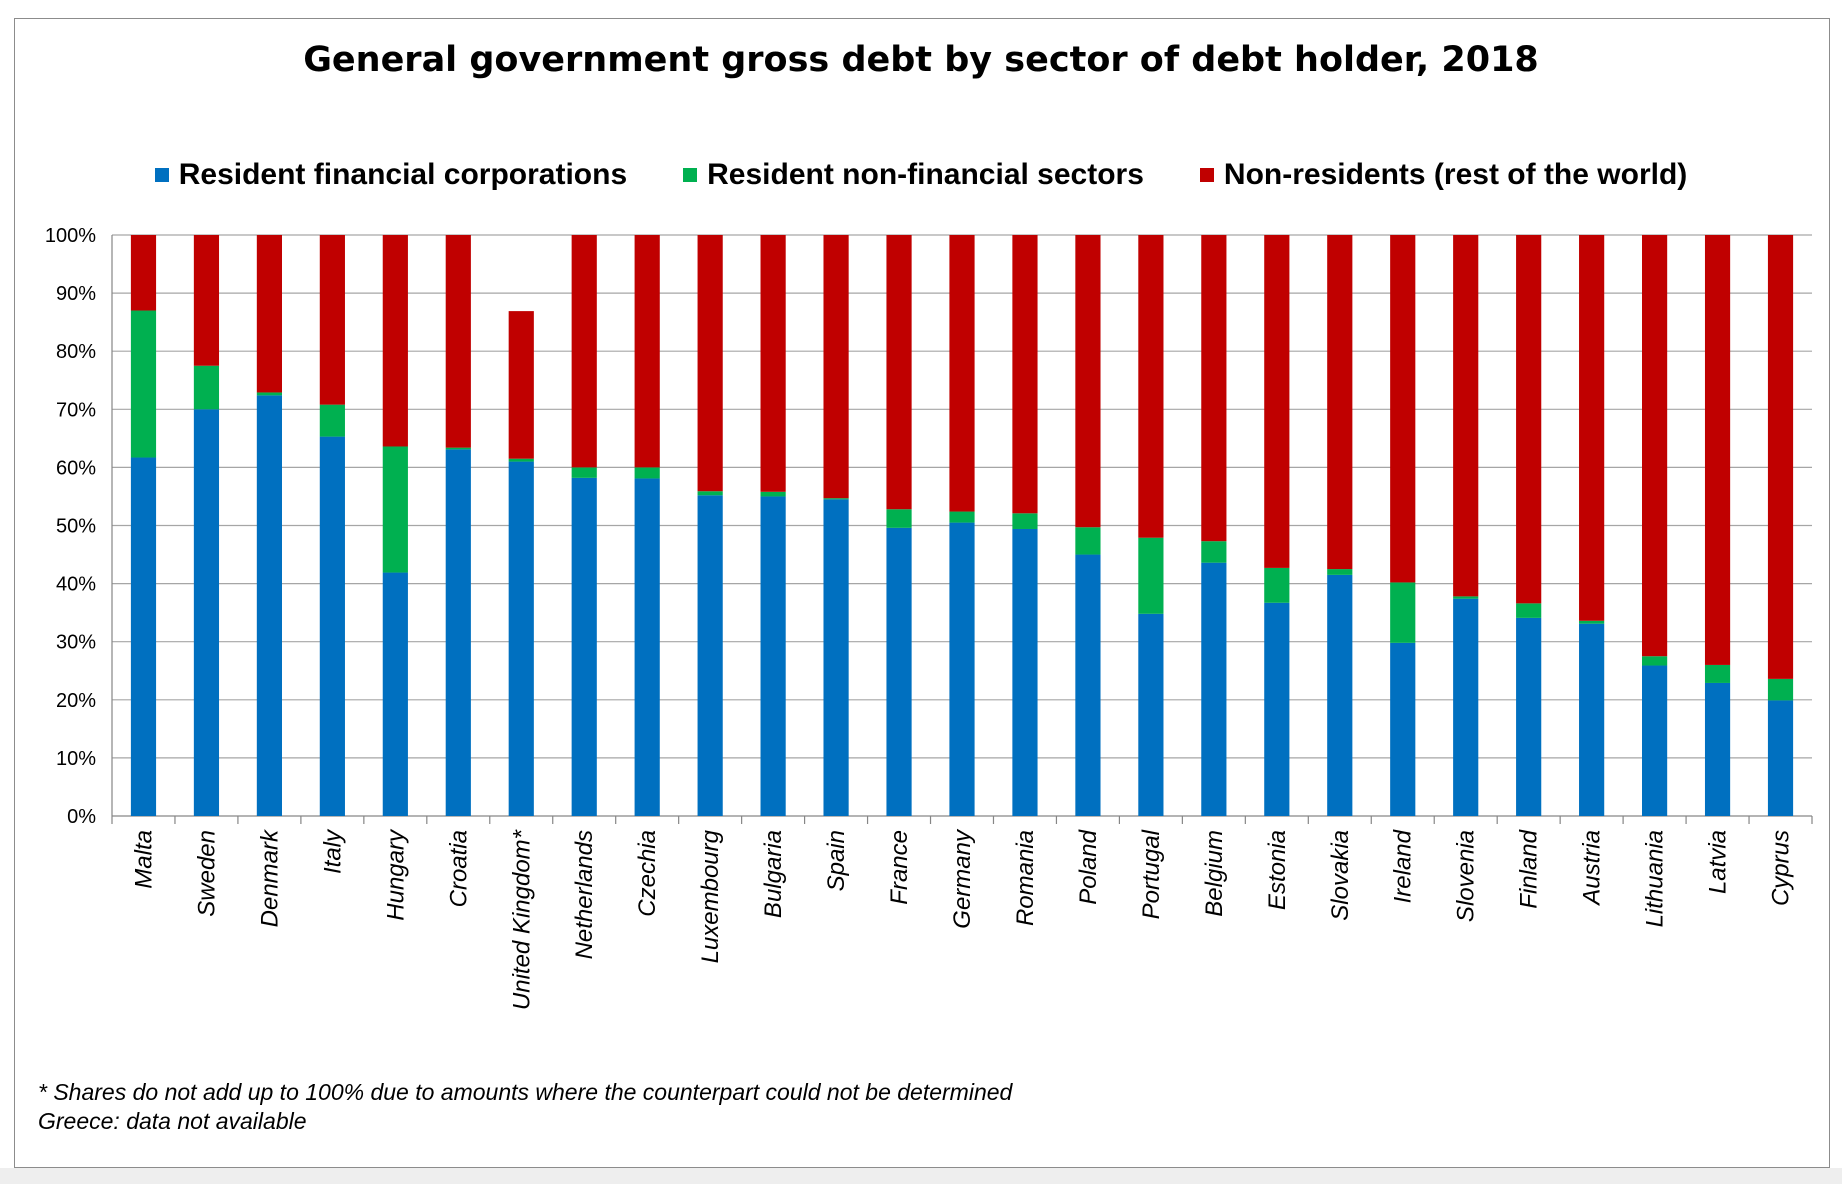  I want to click on y-tick-label: 0%, so click(81, 817).